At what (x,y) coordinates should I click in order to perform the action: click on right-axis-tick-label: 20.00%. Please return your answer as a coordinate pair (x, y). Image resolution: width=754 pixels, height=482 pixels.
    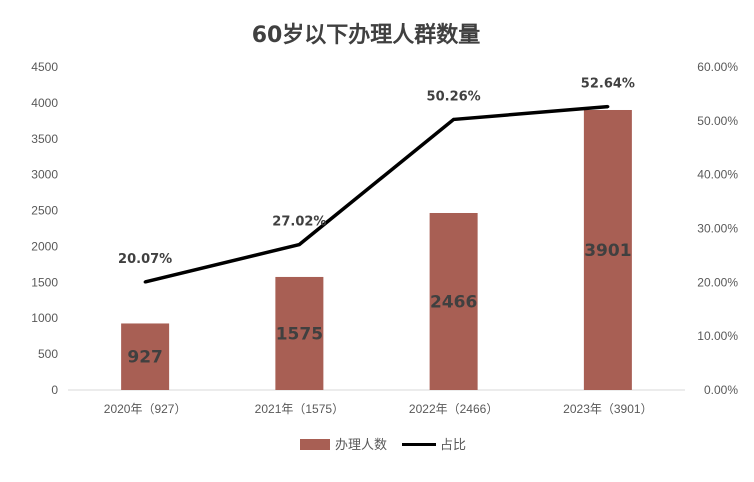
    Looking at the image, I should click on (717, 282).